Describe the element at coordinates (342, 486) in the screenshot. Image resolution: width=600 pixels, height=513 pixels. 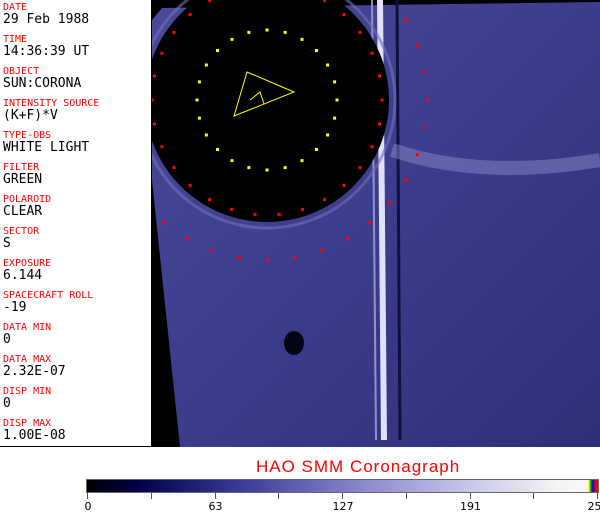
I see `colorbar` at that location.